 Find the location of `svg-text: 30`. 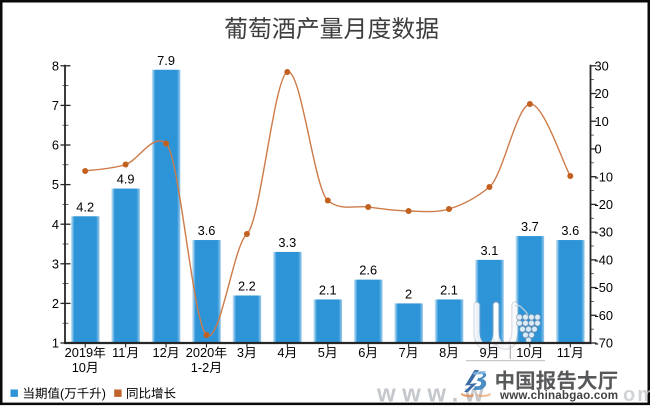

svg-text: 30 is located at coordinates (602, 65).